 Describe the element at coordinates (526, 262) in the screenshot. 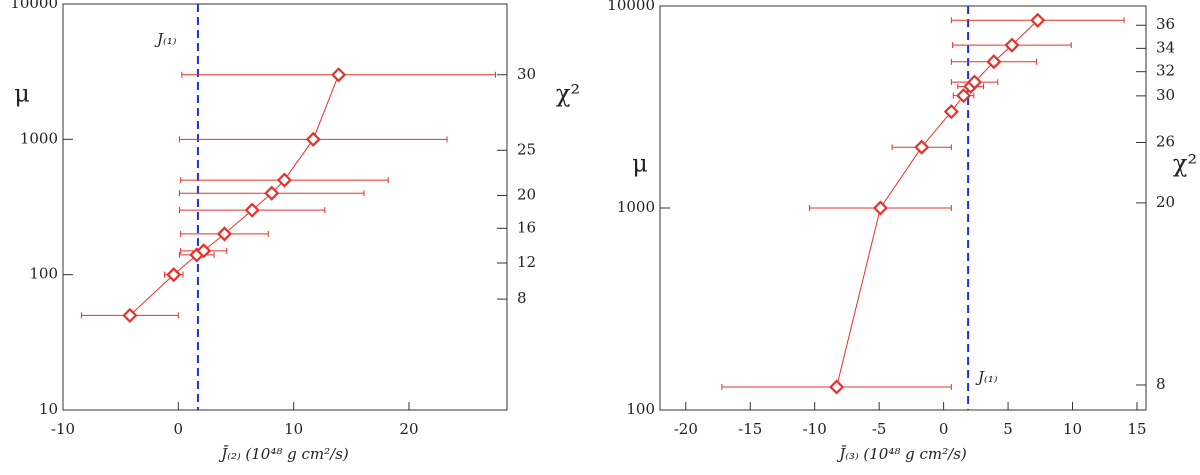

I see `y2-tick-label: 12` at that location.